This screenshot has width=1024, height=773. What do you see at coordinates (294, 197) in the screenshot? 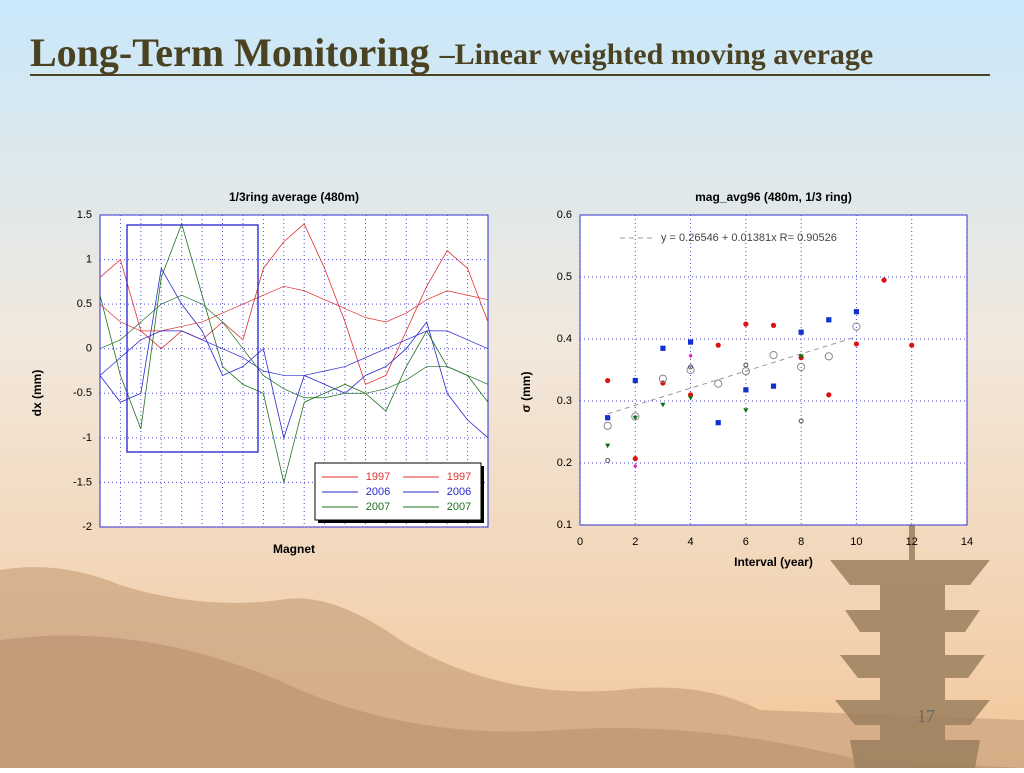
I see `chart-title: 1/3ring average (480m)` at bounding box center [294, 197].